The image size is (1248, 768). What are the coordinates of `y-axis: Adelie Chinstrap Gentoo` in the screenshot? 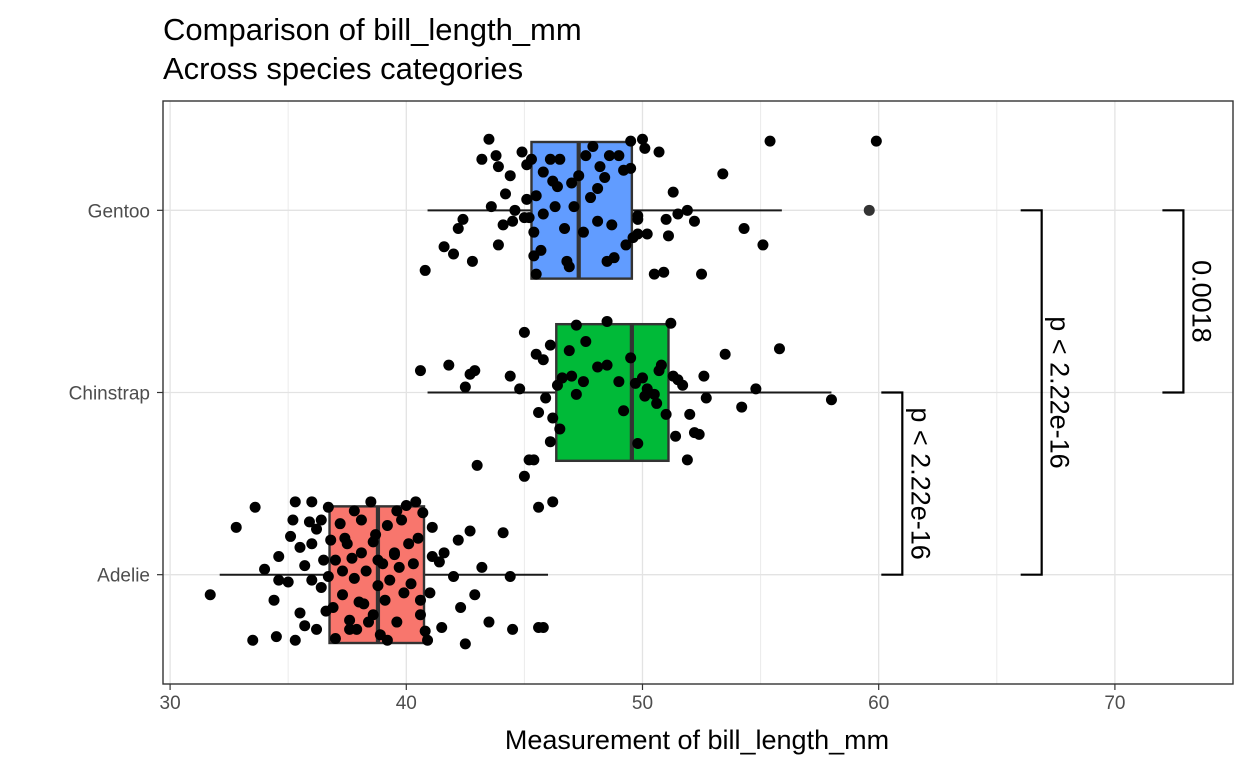 It's located at (116, 394).